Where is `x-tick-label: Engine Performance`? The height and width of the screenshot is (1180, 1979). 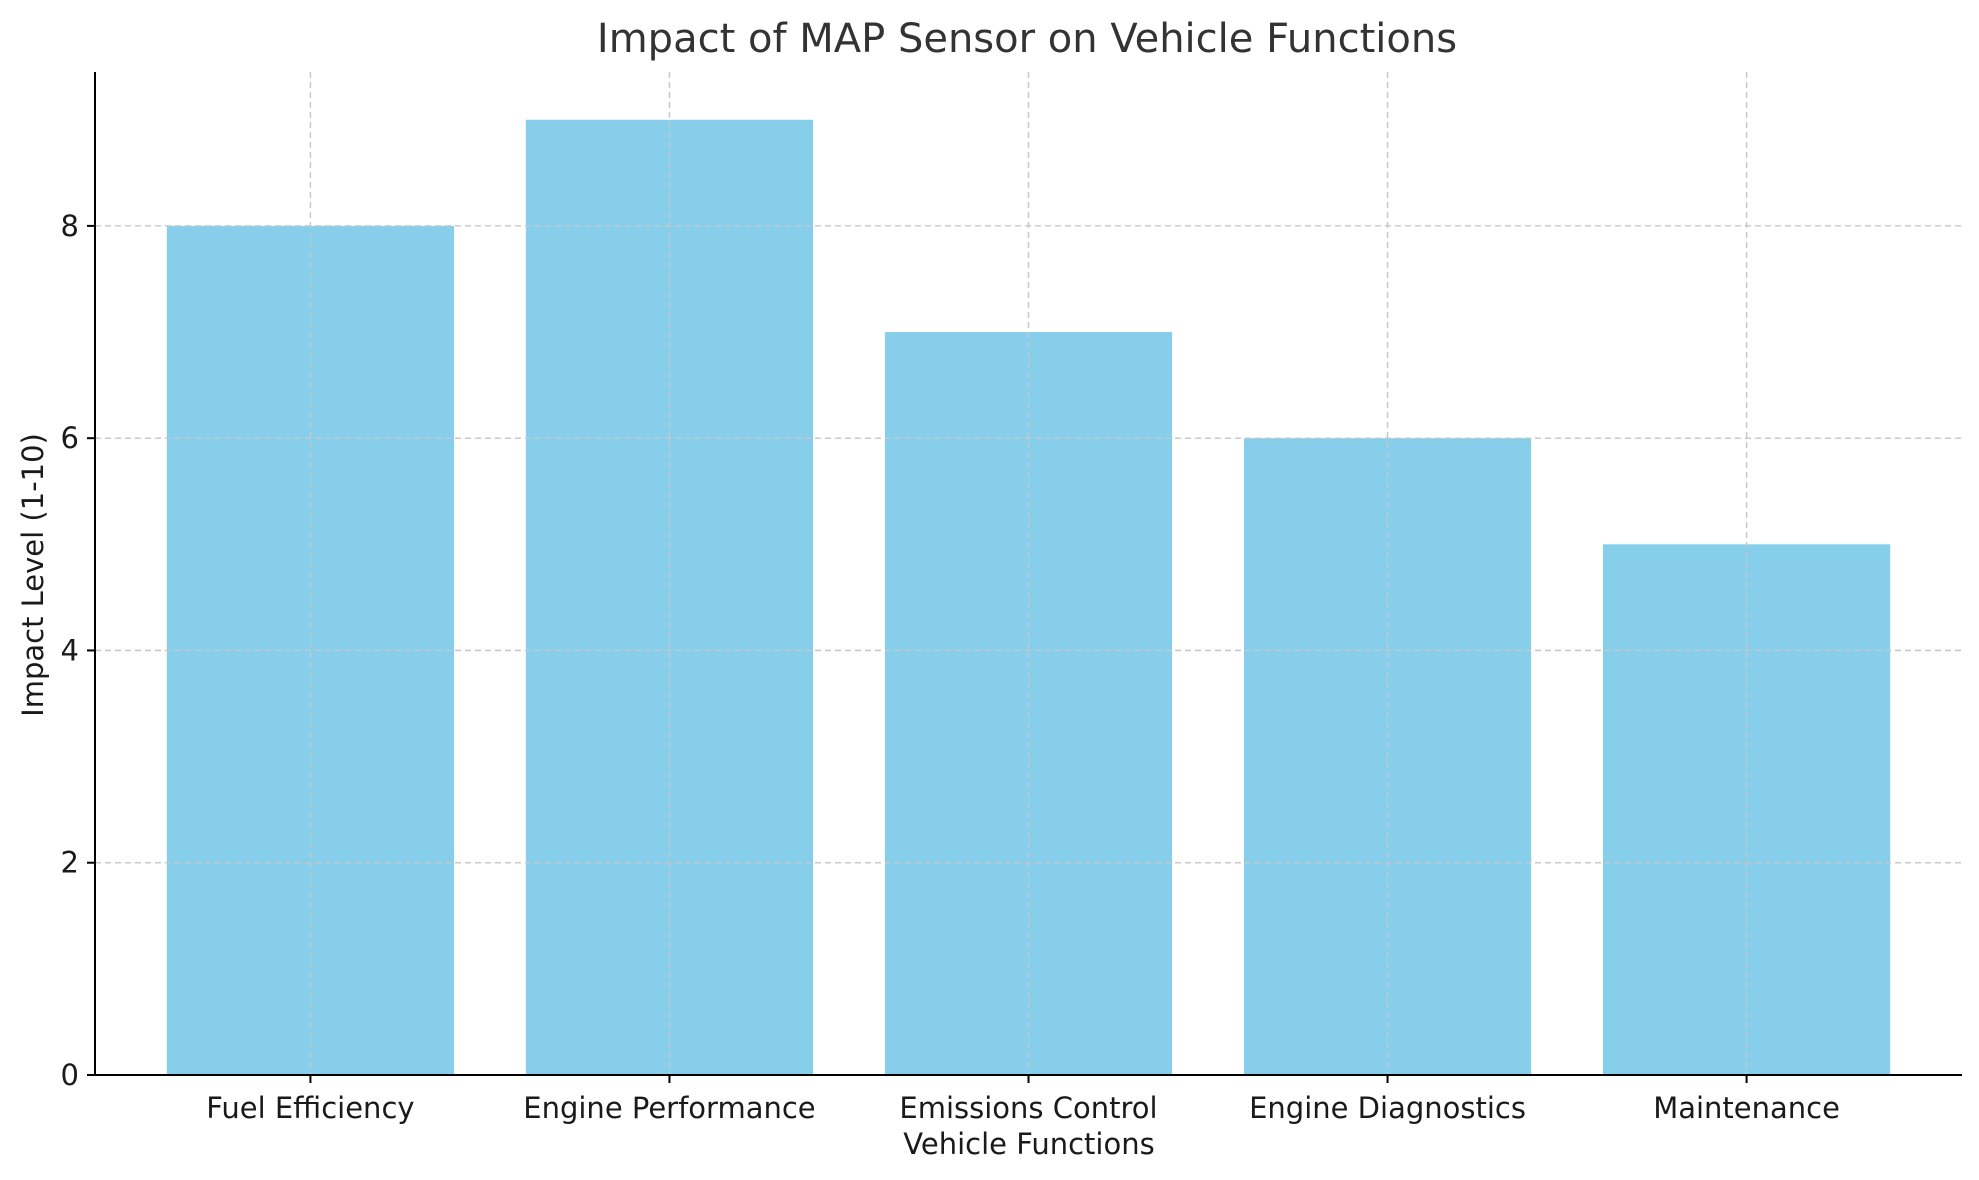 x-tick-label: Engine Performance is located at coordinates (669, 1108).